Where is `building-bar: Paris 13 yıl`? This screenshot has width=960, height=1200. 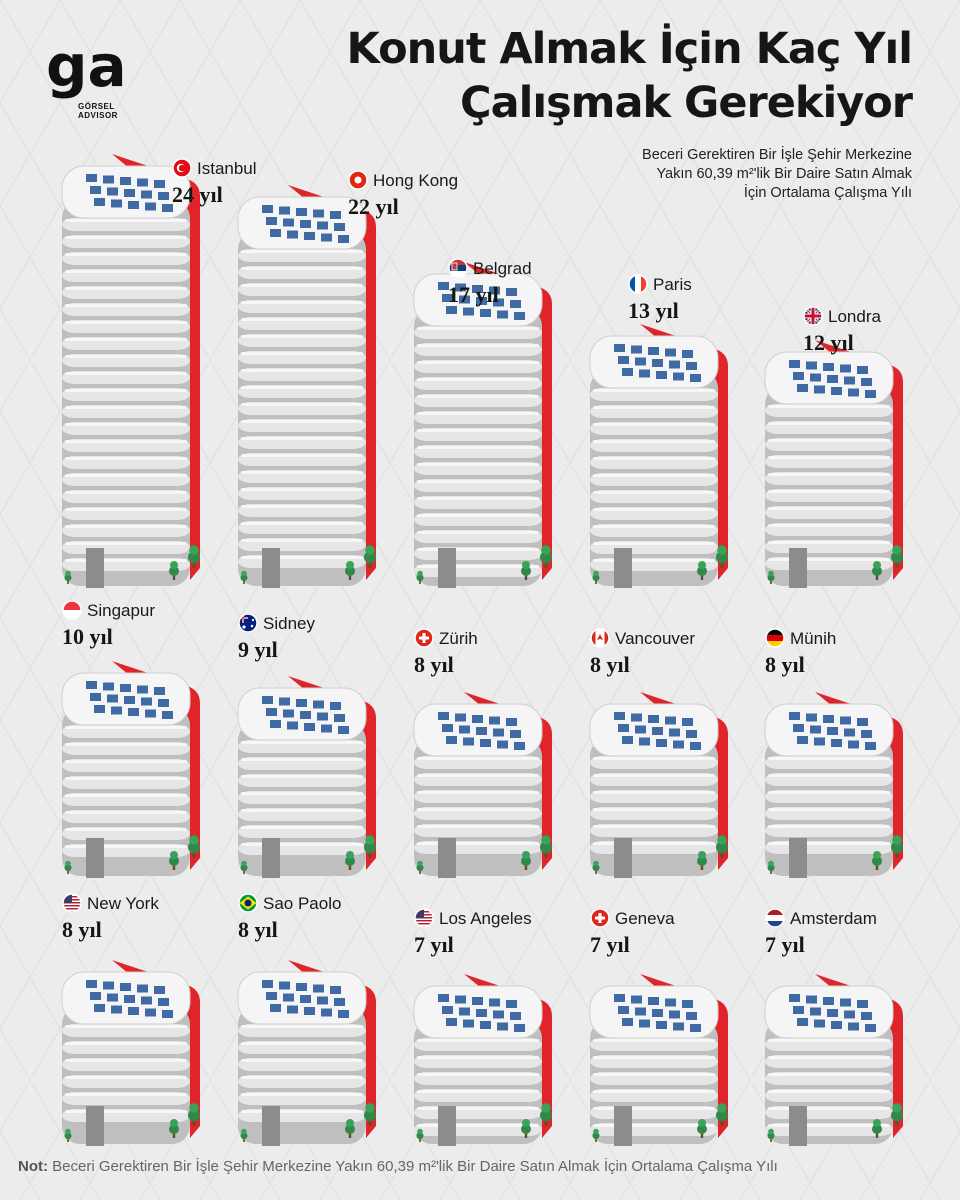 building-bar: Paris 13 yıl is located at coordinates (658, 431).